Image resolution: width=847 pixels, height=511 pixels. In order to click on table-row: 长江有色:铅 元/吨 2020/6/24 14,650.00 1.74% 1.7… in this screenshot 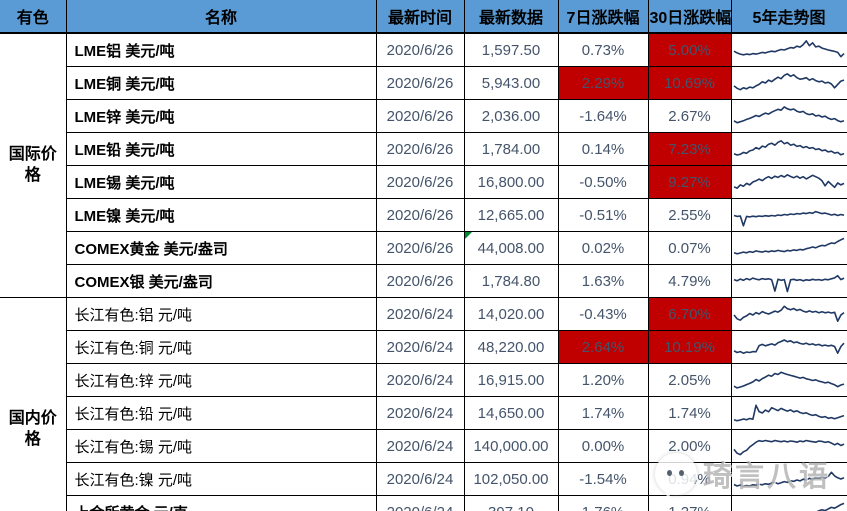, I will do `click(423, 413)`.